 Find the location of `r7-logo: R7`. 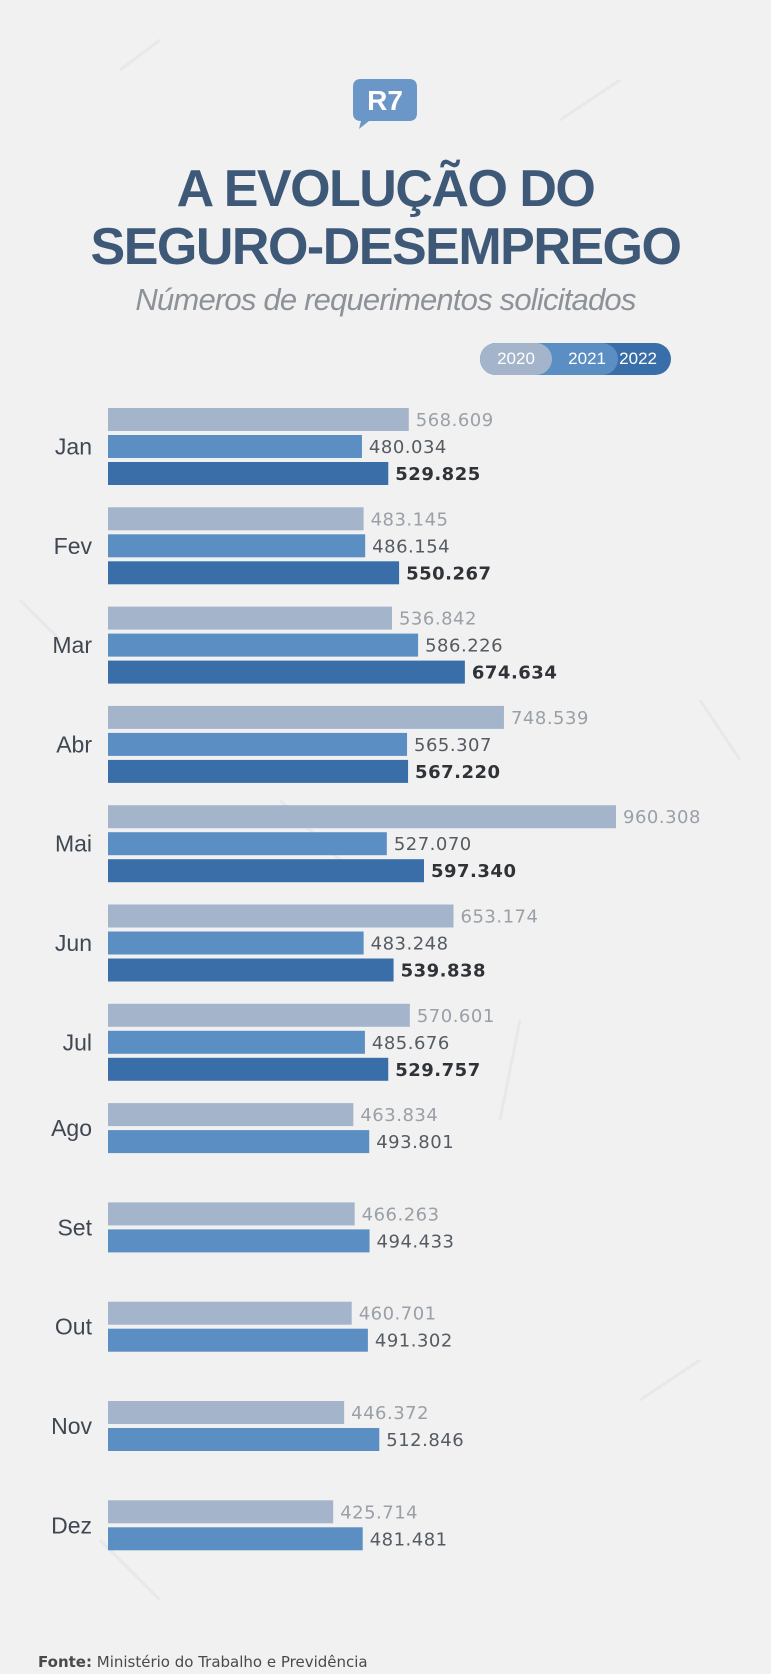

r7-logo: R7 is located at coordinates (385, 104).